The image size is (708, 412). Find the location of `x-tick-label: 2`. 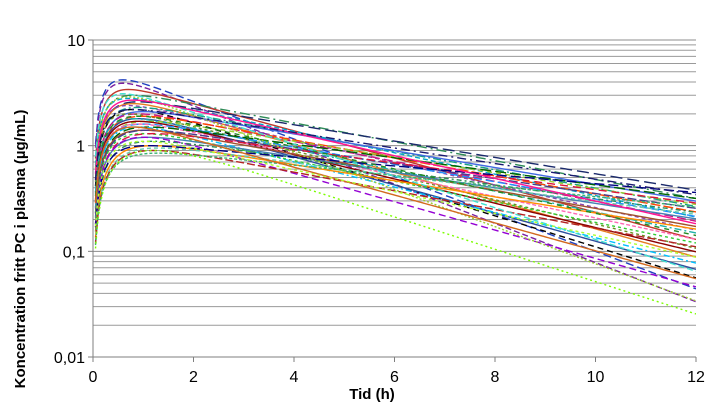

x-tick-label: 2 is located at coordinates (193, 377).